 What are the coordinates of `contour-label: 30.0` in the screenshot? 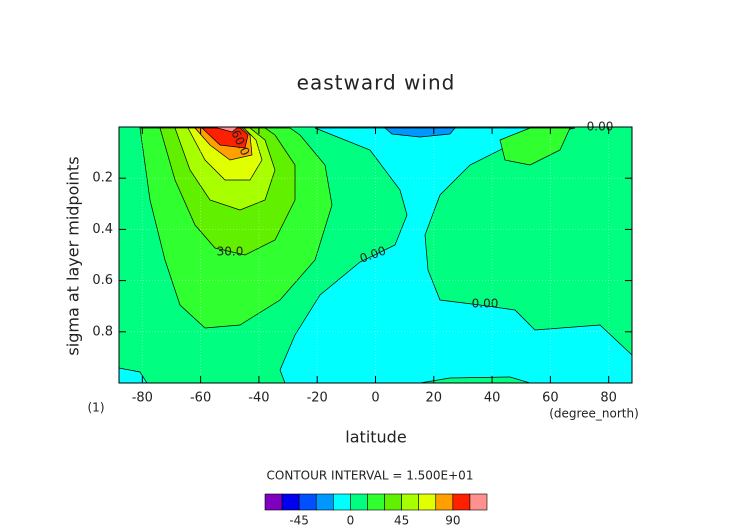 It's located at (230, 252).